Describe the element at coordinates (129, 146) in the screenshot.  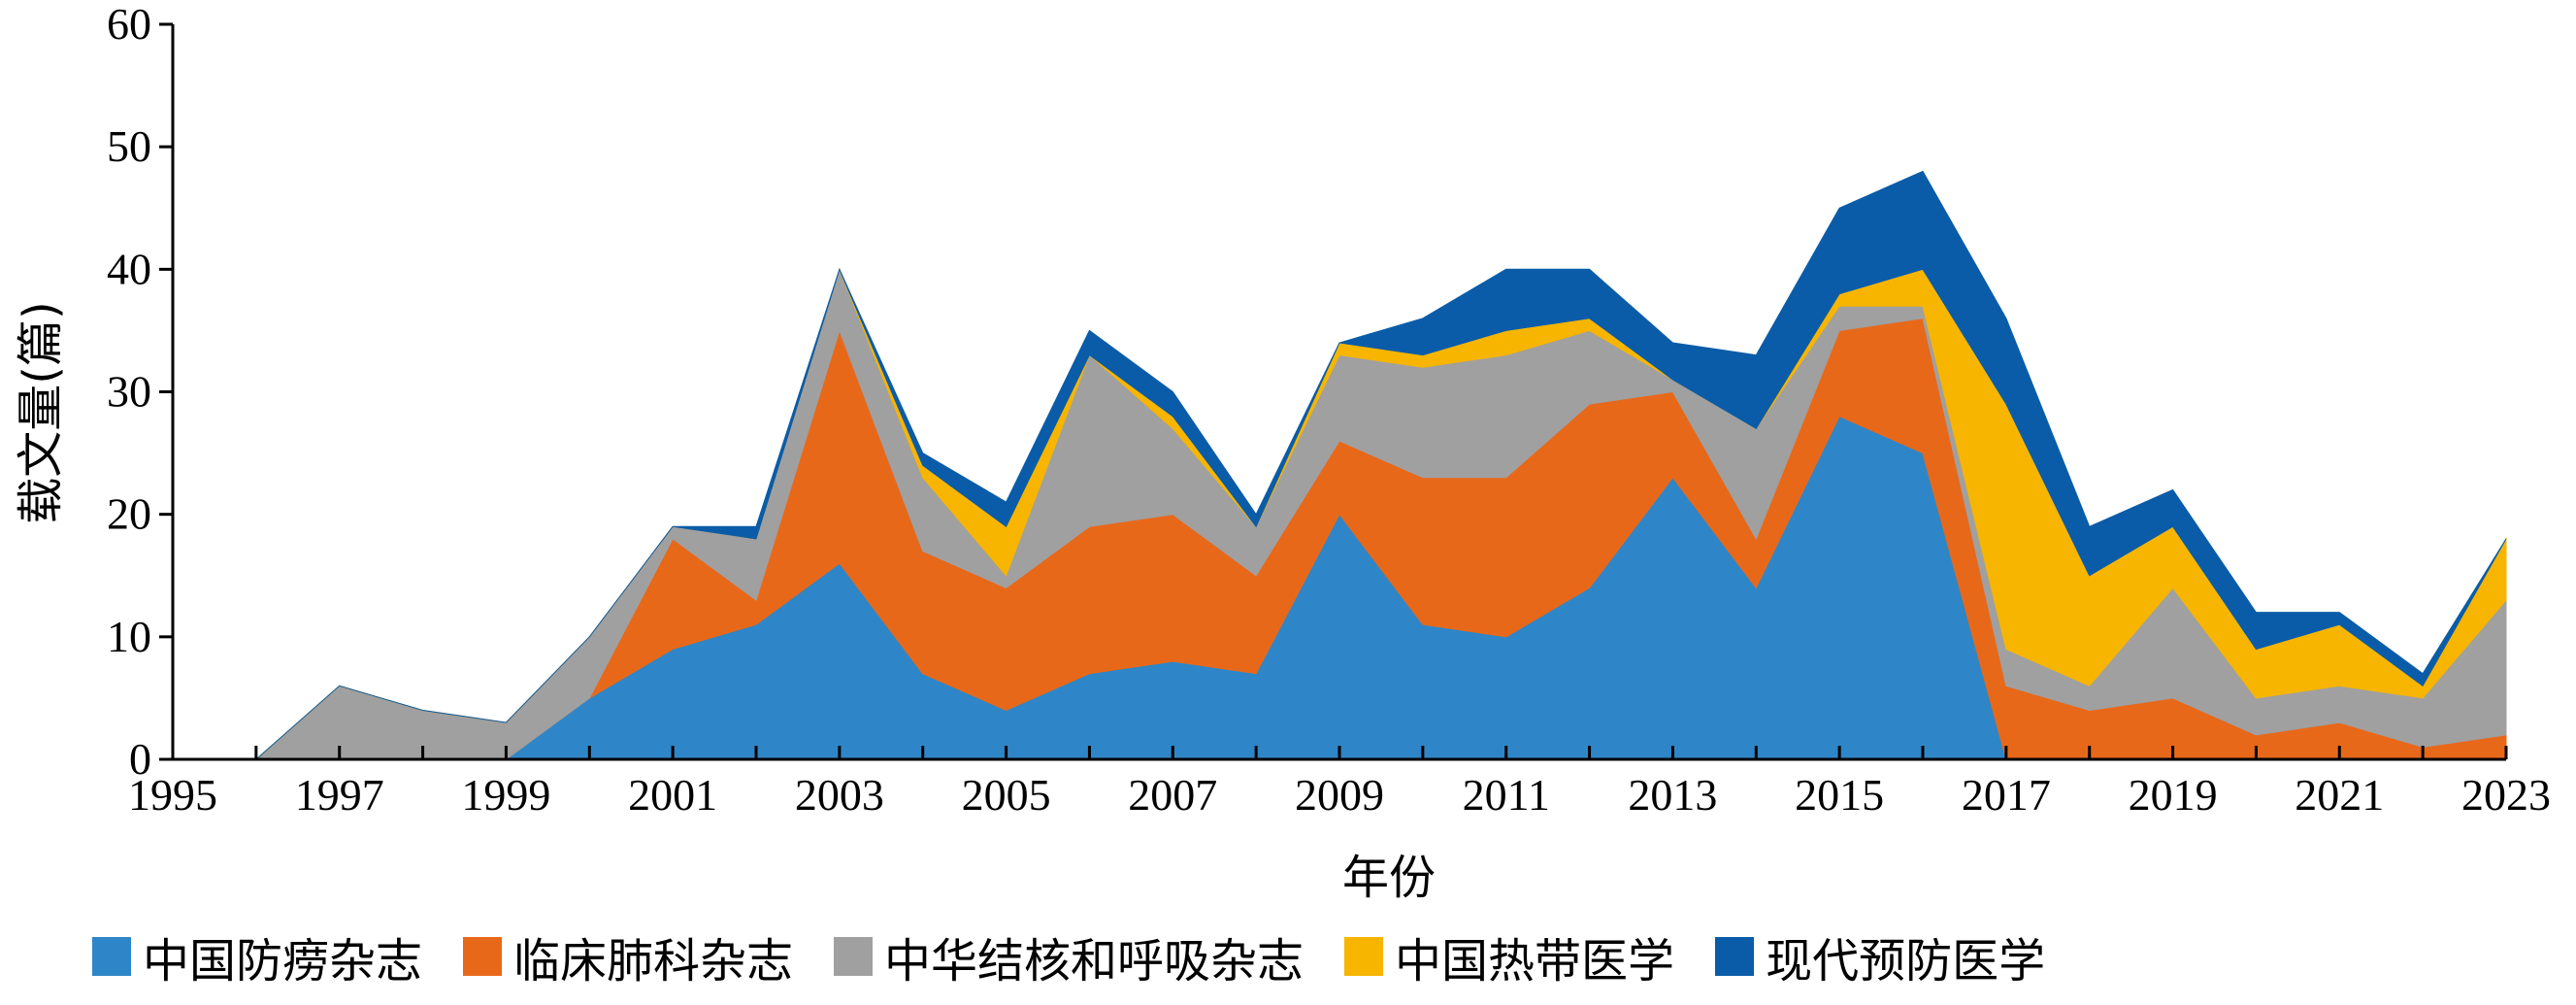
I see `y-tick-label: 50` at that location.